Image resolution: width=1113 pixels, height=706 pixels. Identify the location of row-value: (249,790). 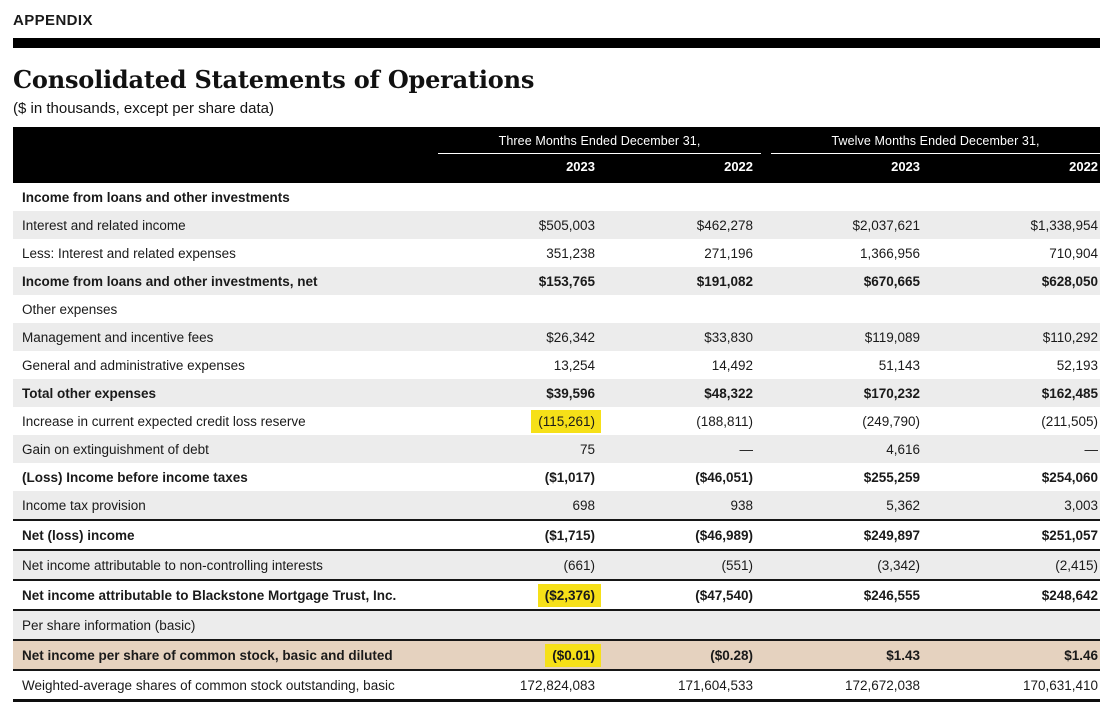
(891, 421).